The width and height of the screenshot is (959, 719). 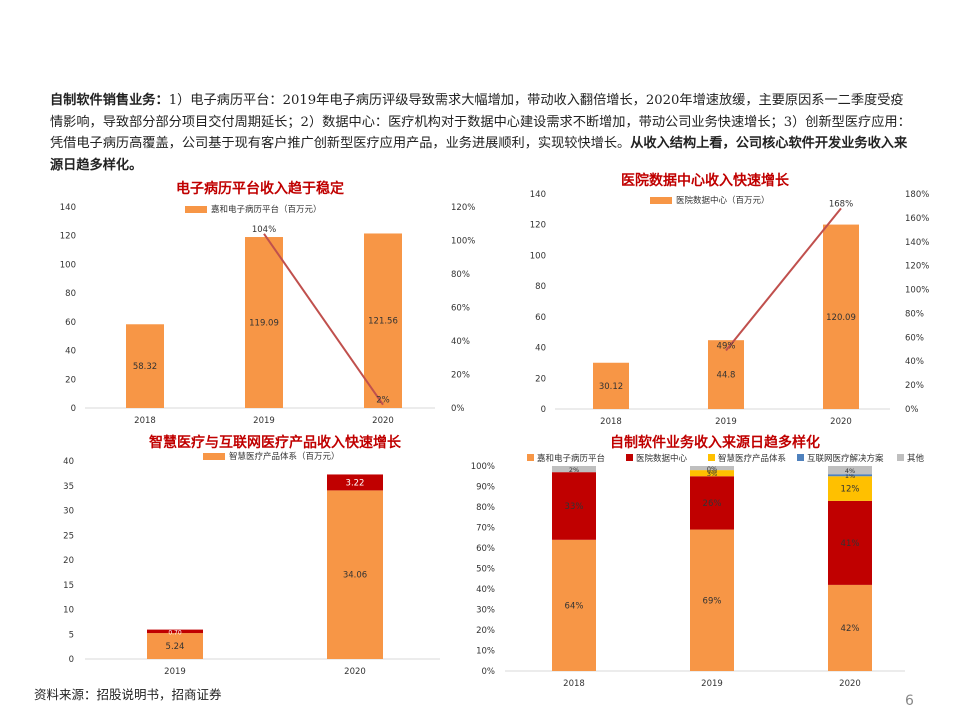 What do you see at coordinates (538, 256) in the screenshot?
I see `chart2-y-tick-label: 100` at bounding box center [538, 256].